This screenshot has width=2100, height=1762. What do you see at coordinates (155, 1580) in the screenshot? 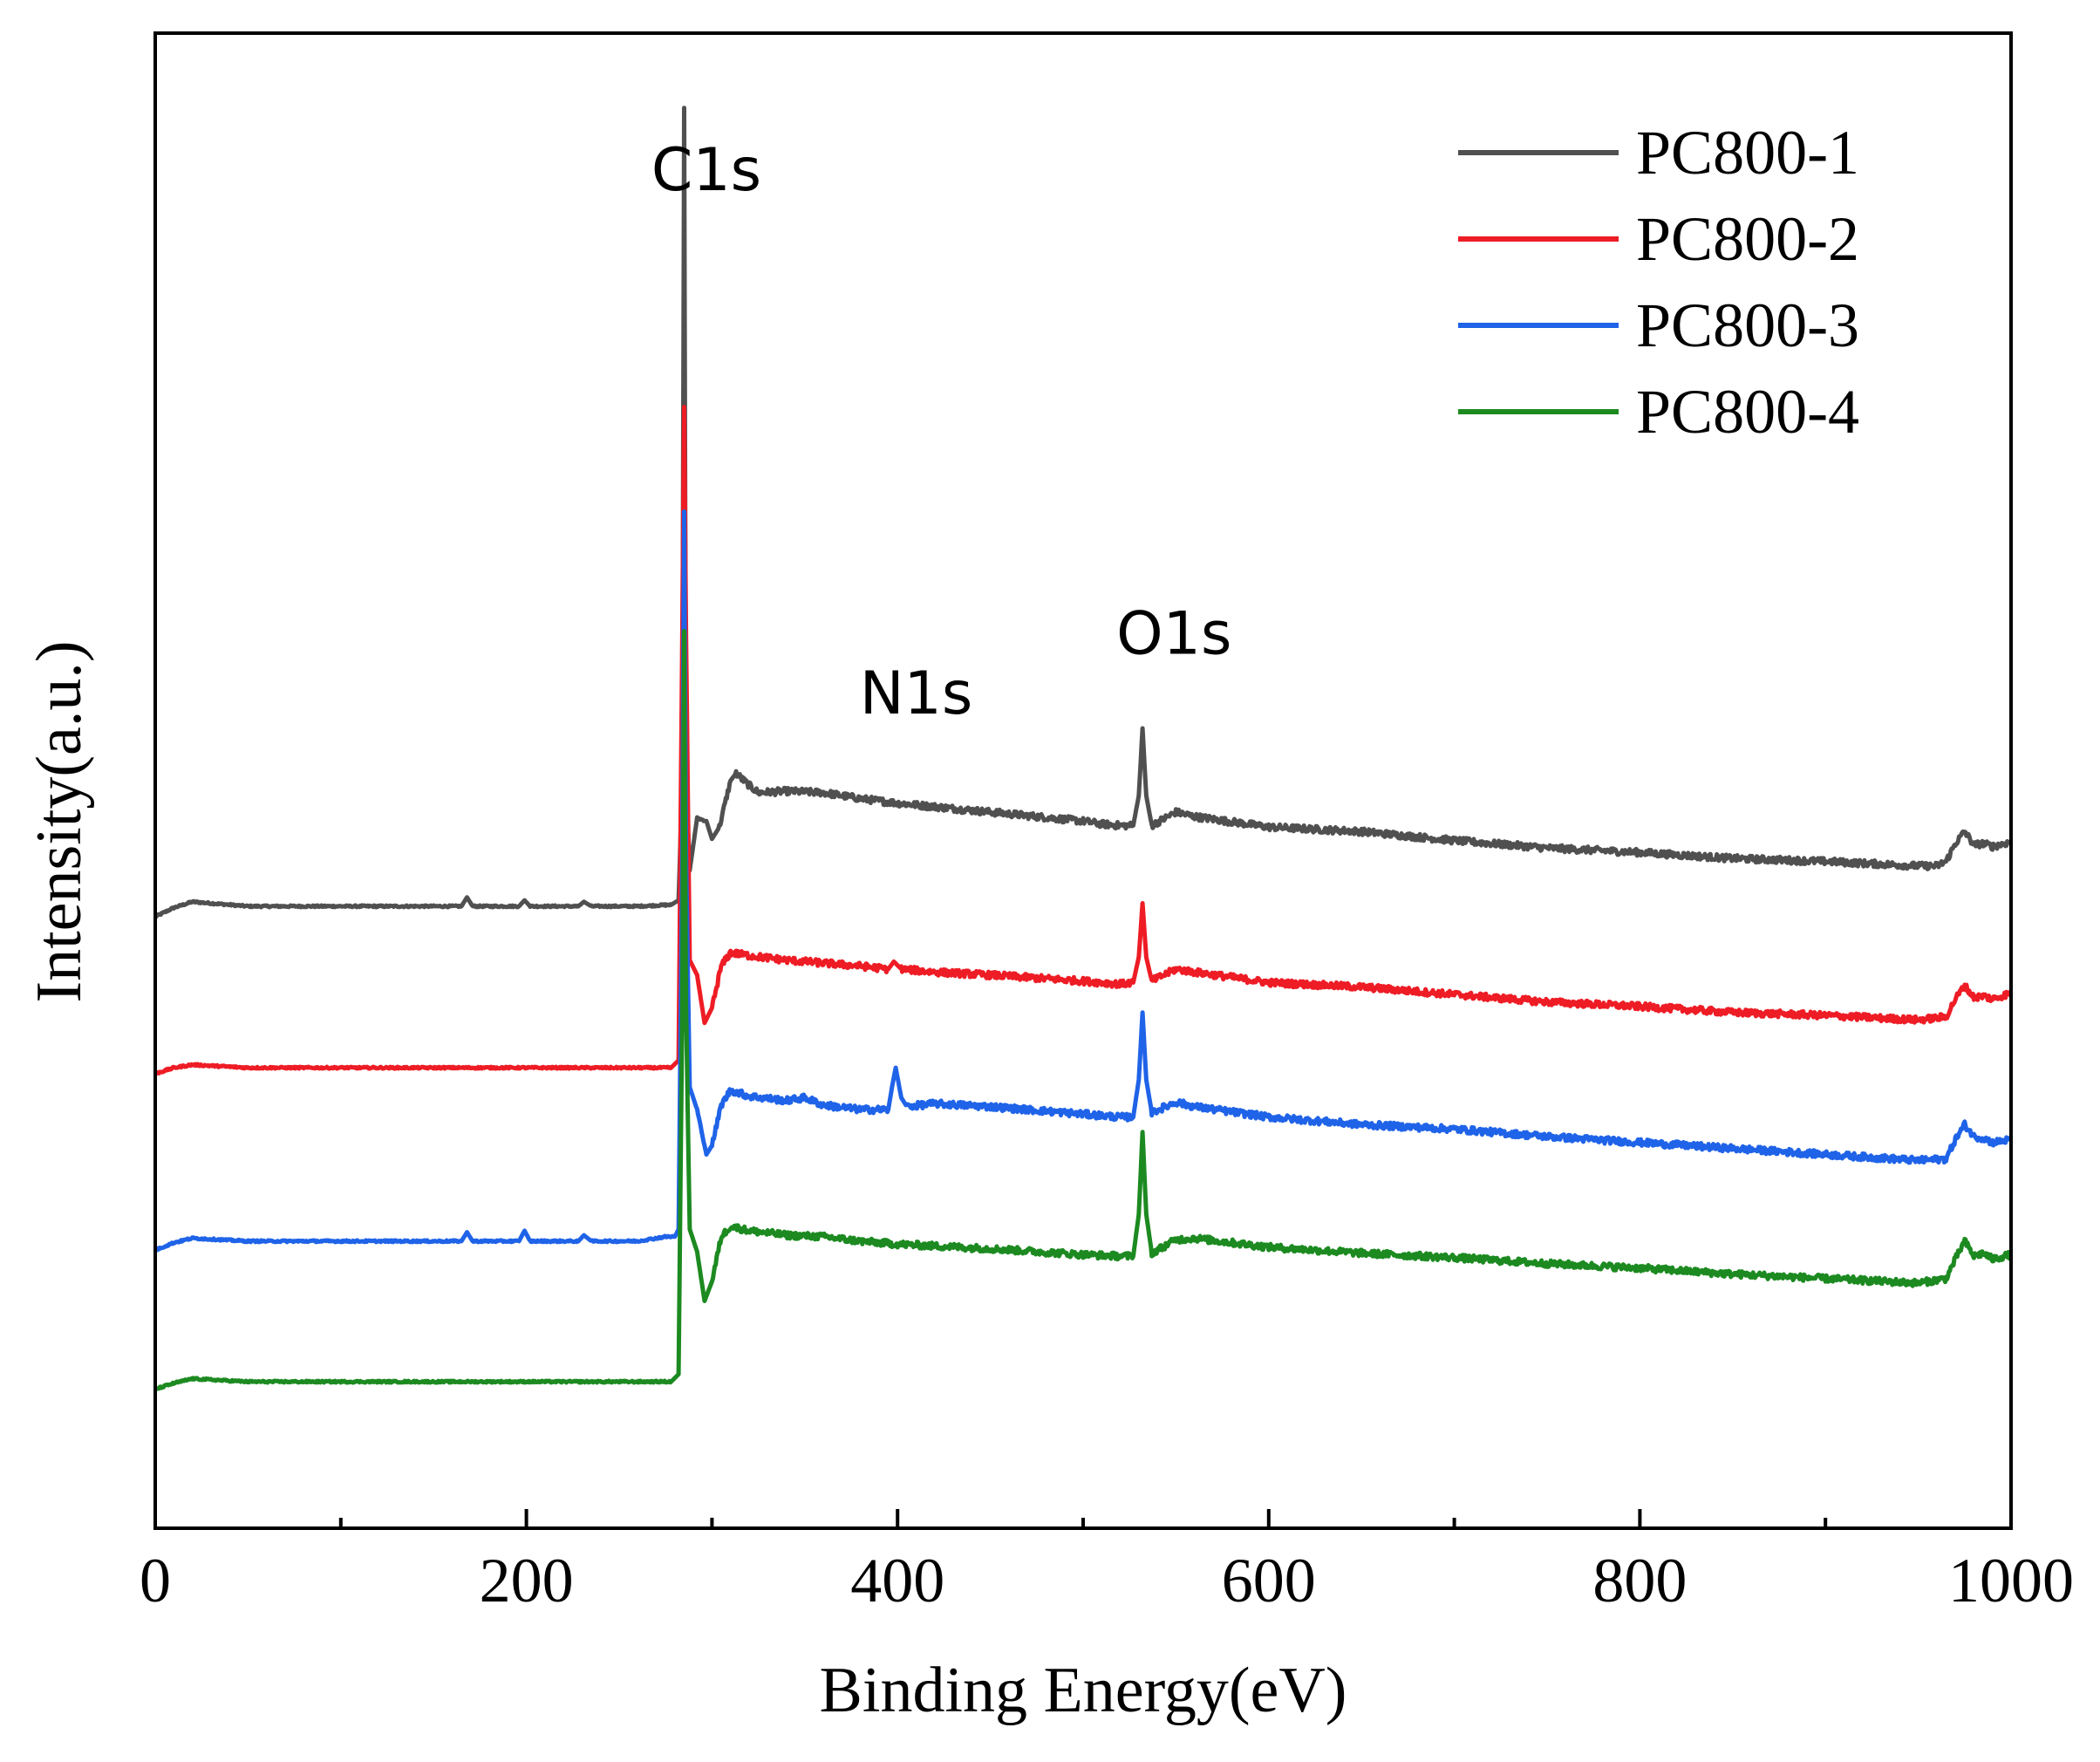
I see `x-tick-label: 0` at bounding box center [155, 1580].